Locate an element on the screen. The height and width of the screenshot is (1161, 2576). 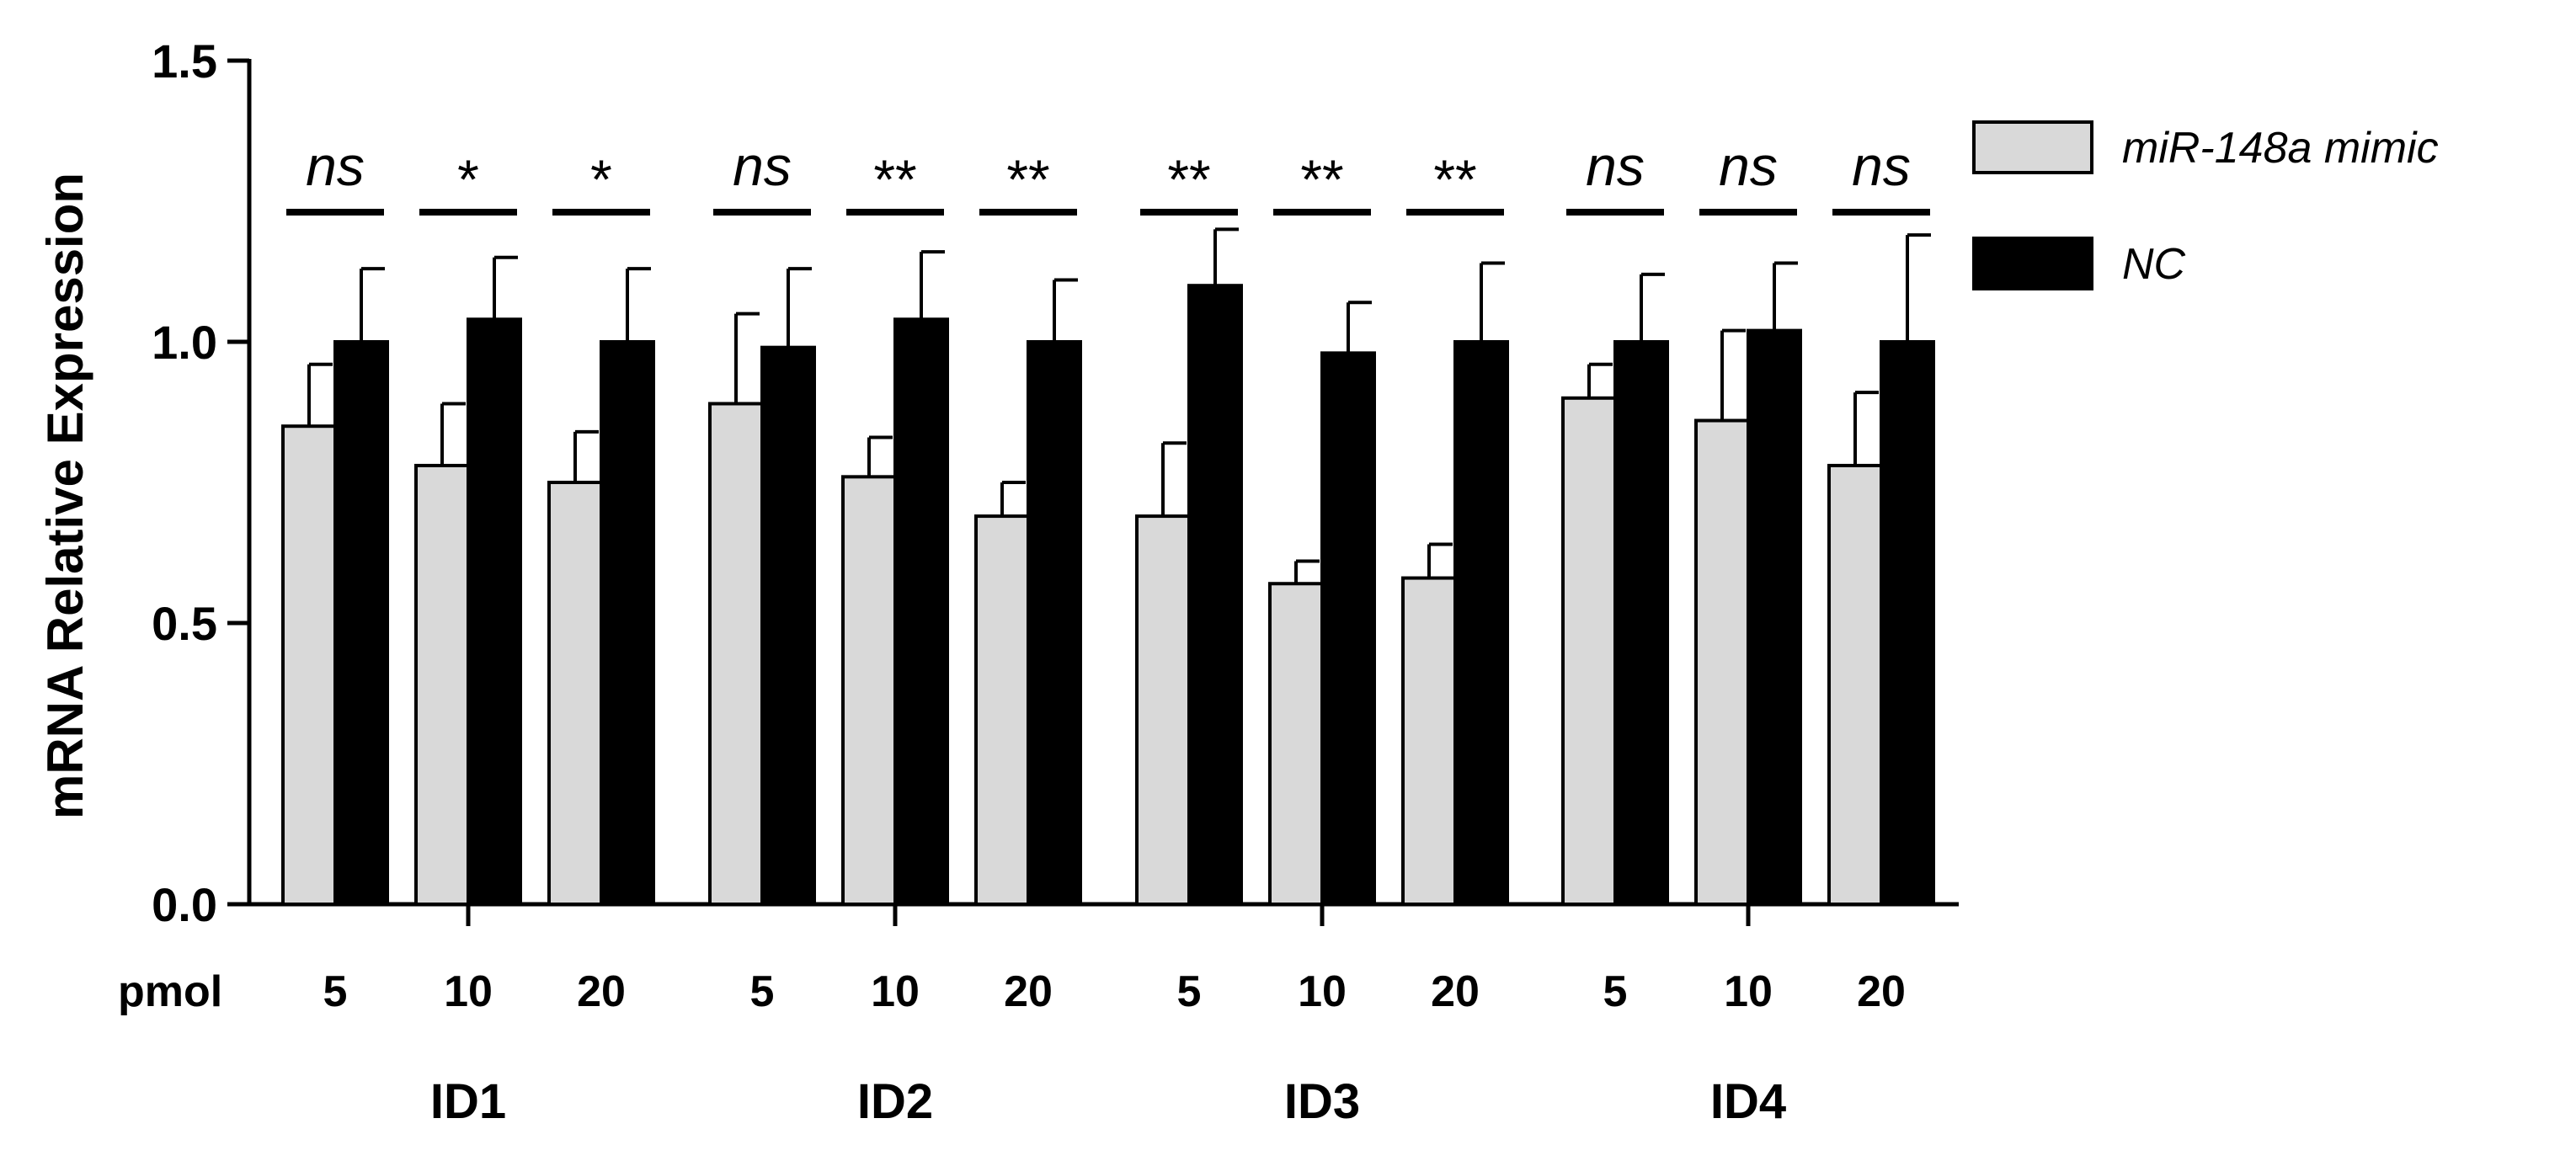
legend-swatch-mimic is located at coordinates (2032, 147).